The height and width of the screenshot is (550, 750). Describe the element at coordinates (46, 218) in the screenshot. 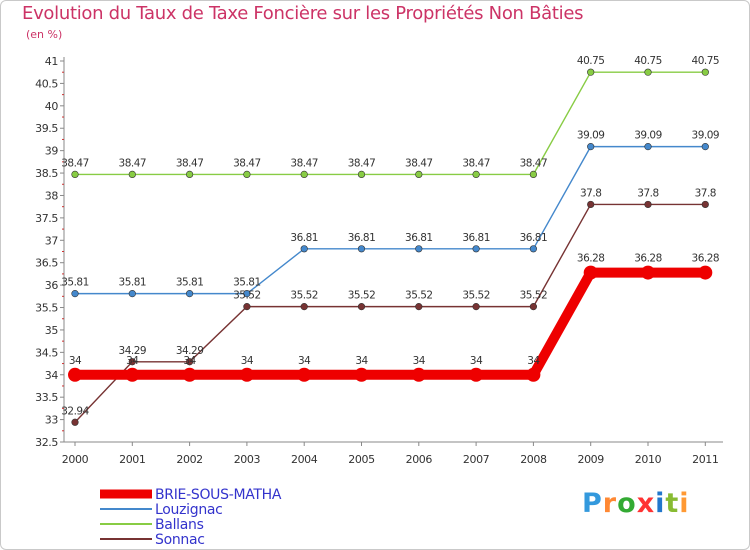

I see `y-tick-label: 37.5` at that location.